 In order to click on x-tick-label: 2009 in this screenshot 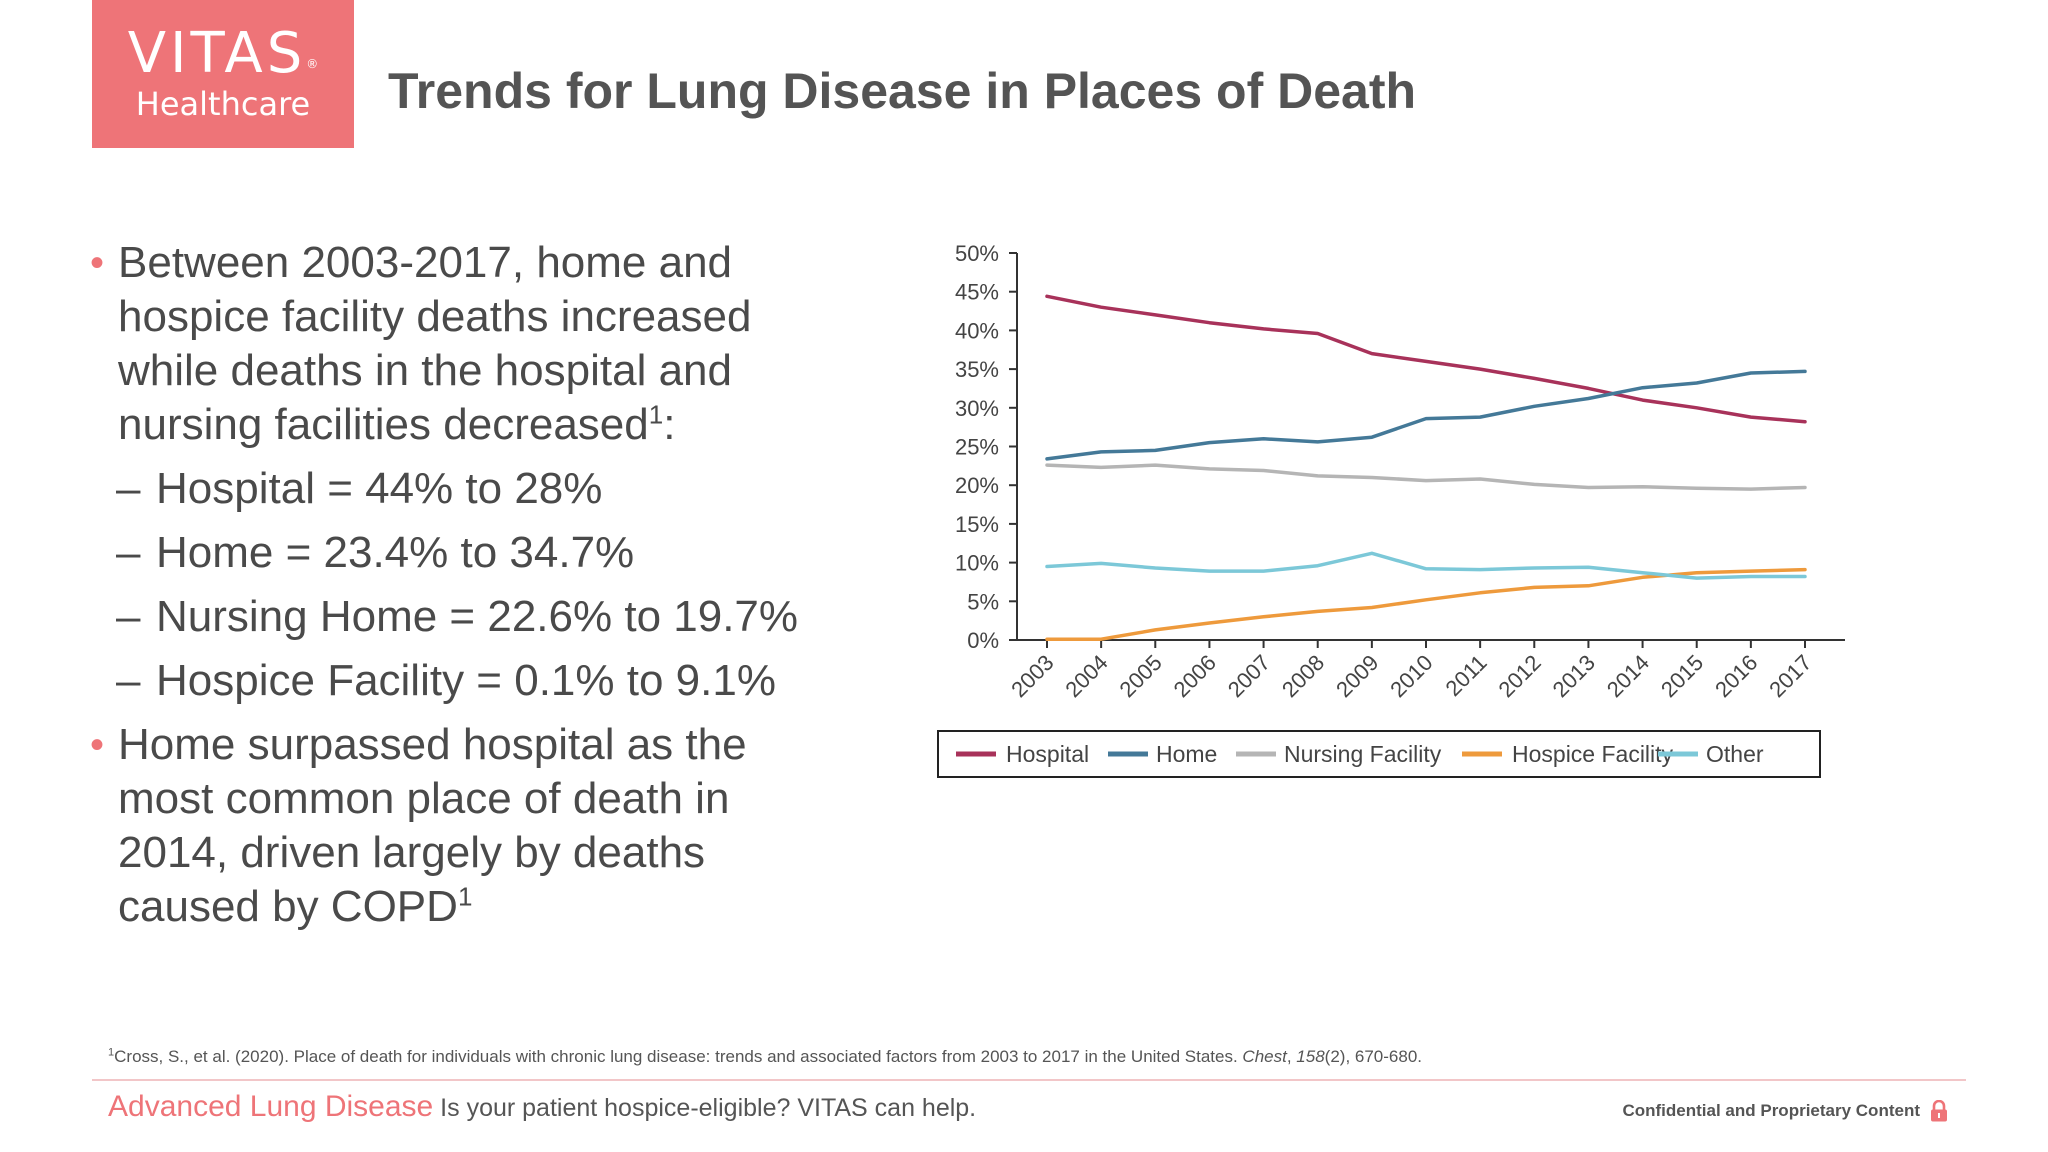, I will do `click(1357, 676)`.